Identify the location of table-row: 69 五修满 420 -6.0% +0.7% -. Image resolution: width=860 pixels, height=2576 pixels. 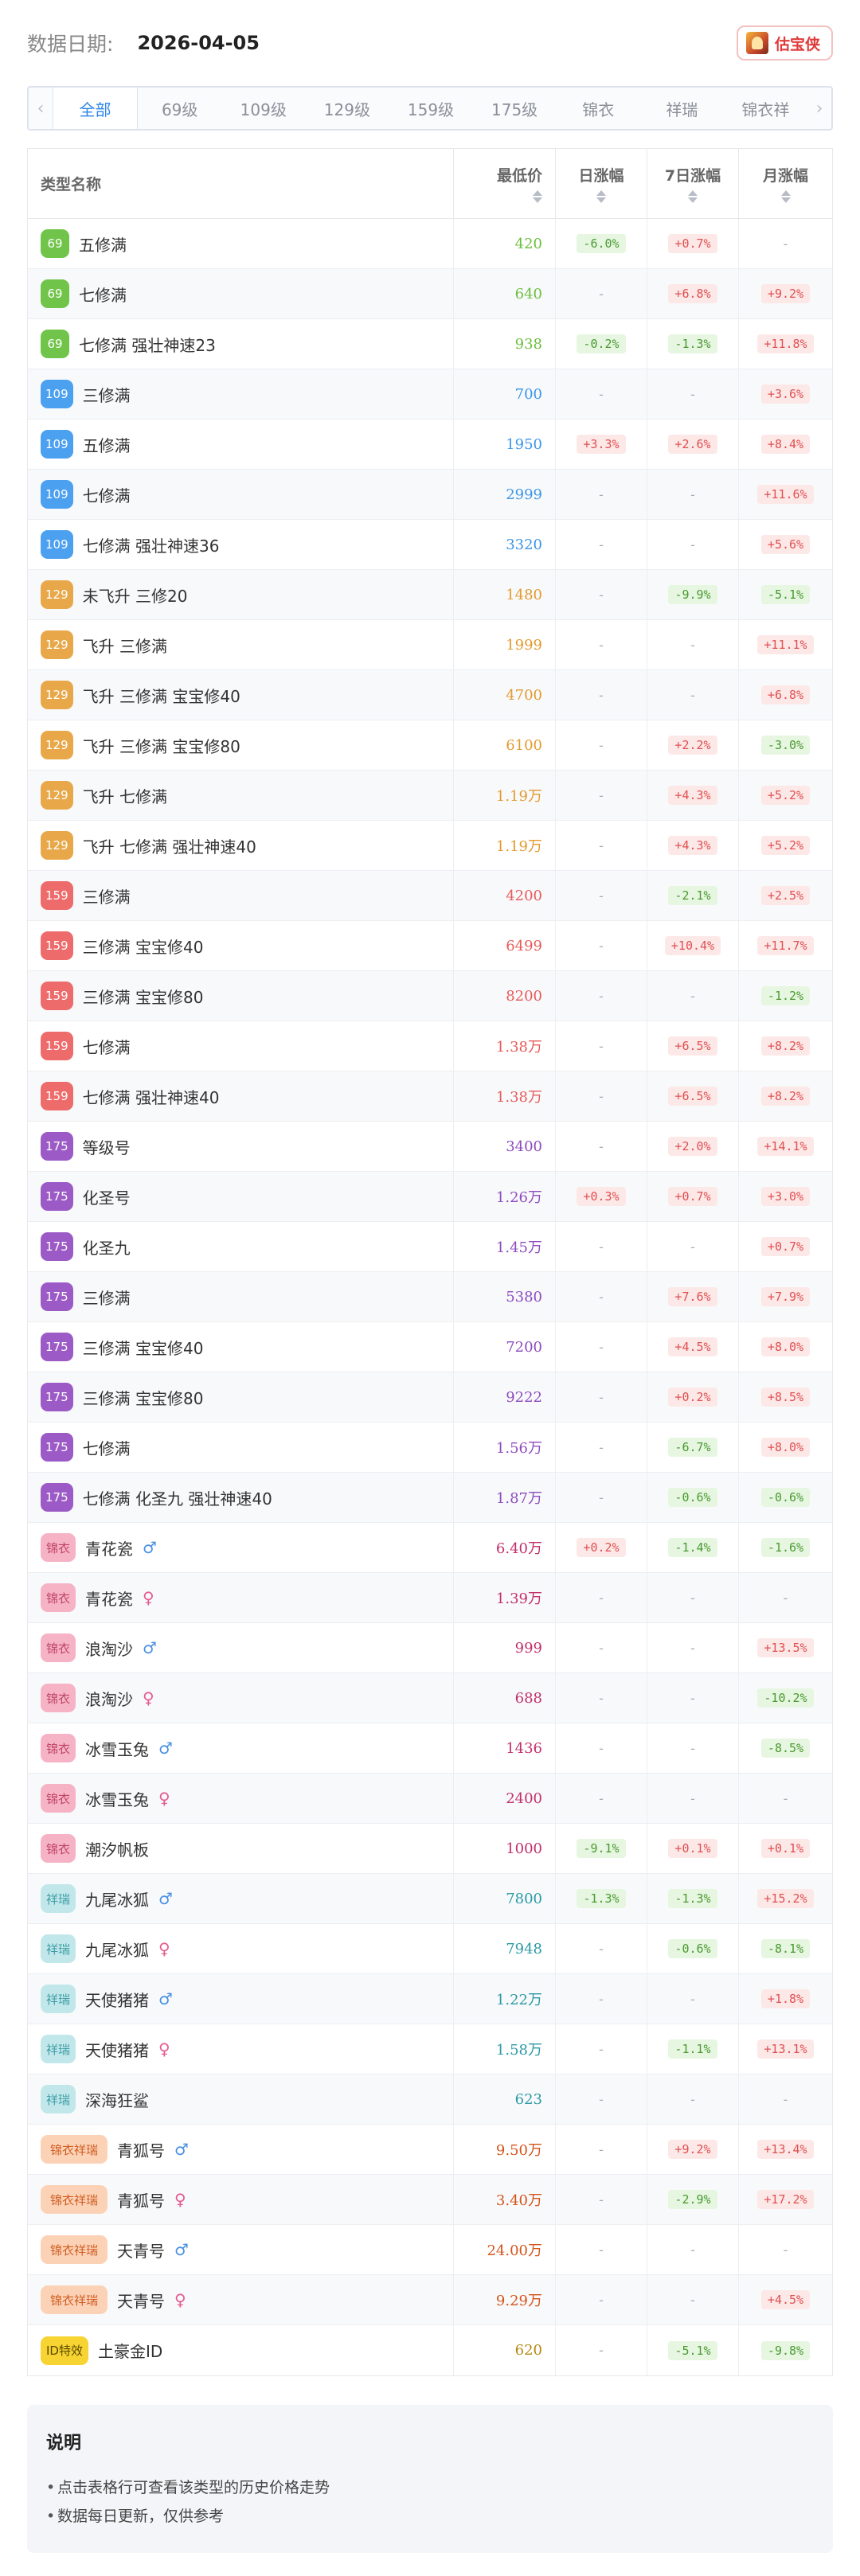
(430, 244).